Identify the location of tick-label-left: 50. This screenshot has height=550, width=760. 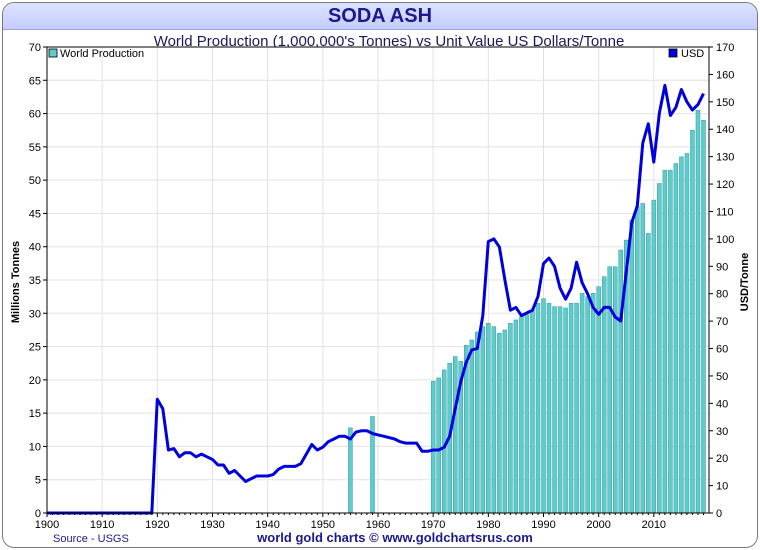
(35, 181).